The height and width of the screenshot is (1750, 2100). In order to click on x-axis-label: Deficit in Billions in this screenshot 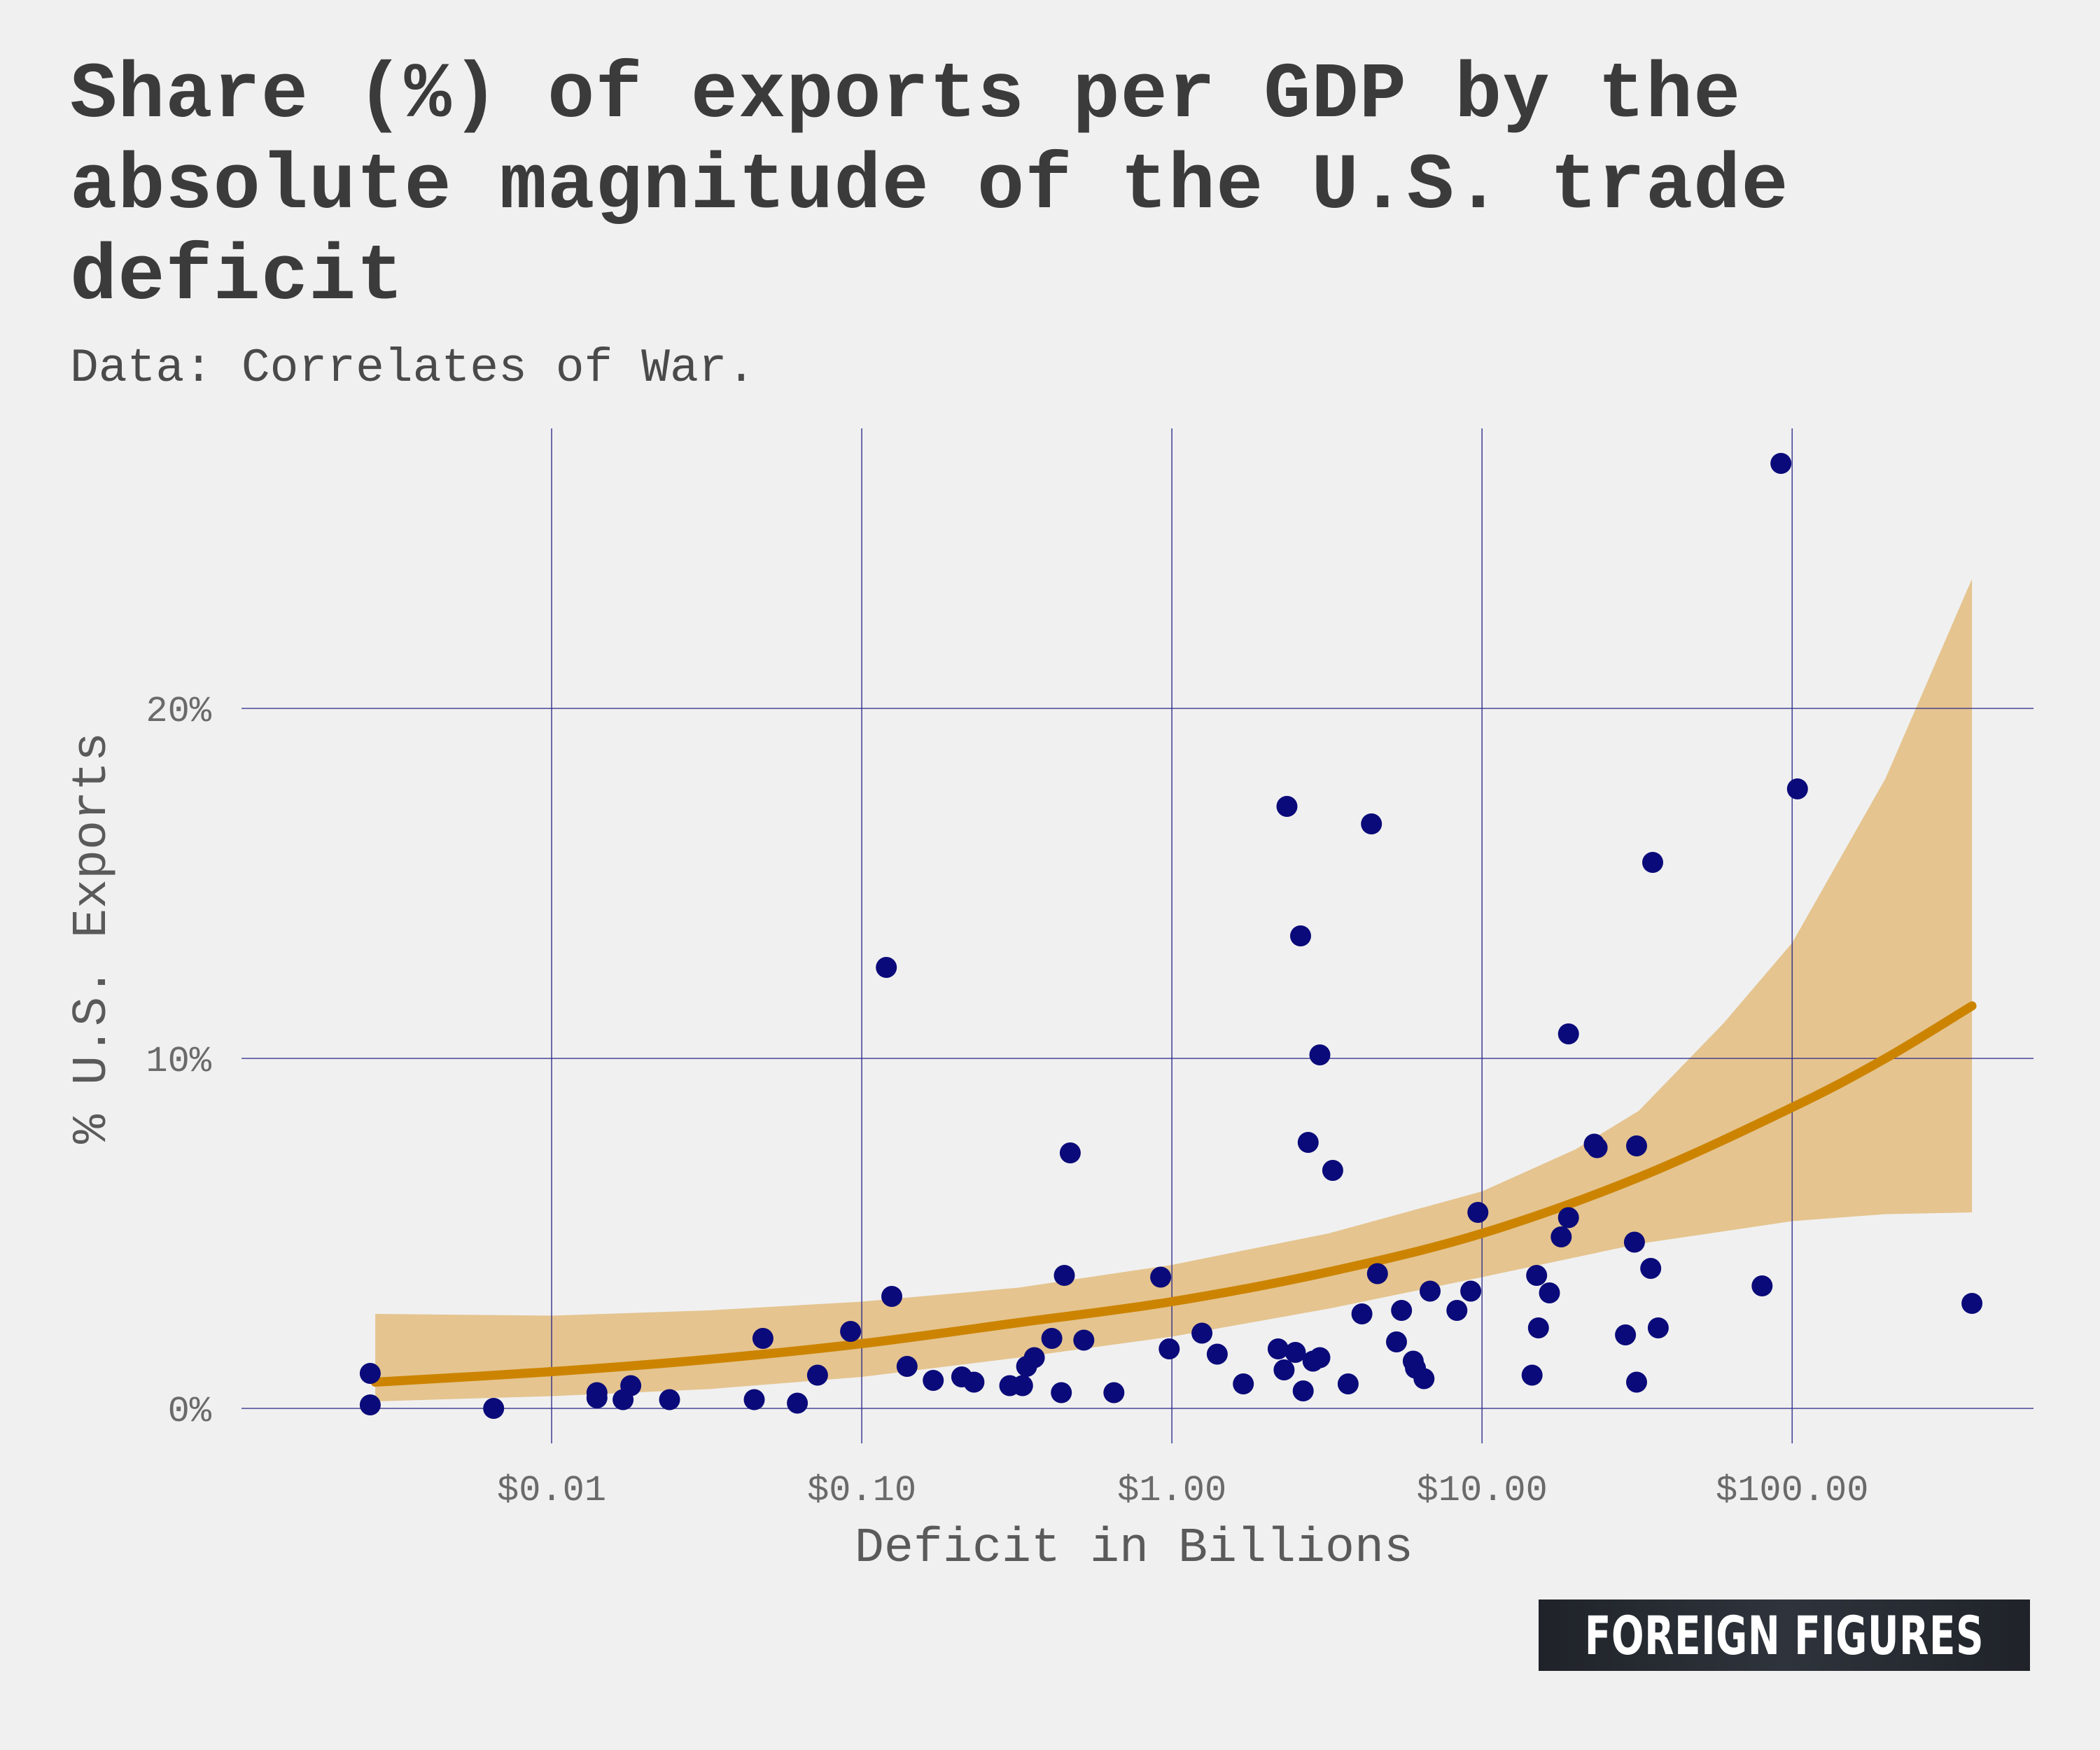, I will do `click(1134, 1548)`.